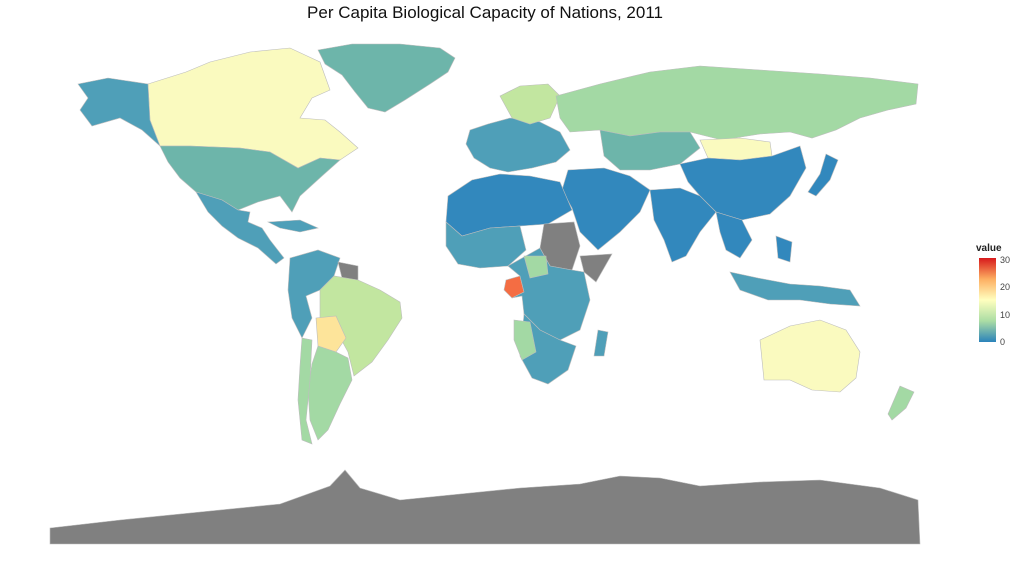  I want to click on region-greenland, so click(386, 78).